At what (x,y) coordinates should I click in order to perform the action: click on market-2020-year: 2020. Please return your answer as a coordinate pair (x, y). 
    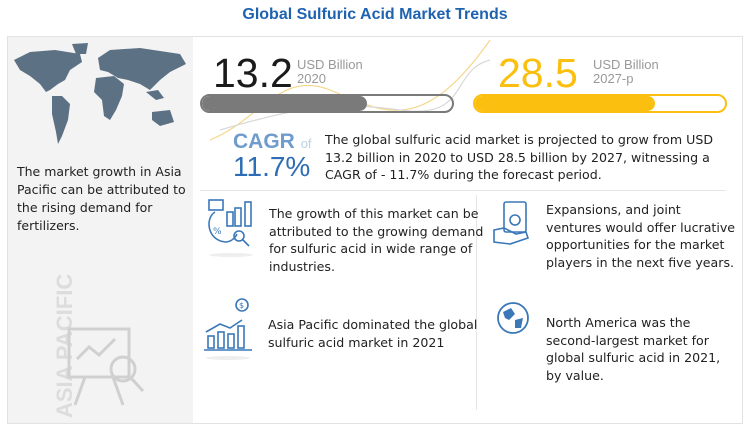
    Looking at the image, I should click on (311, 78).